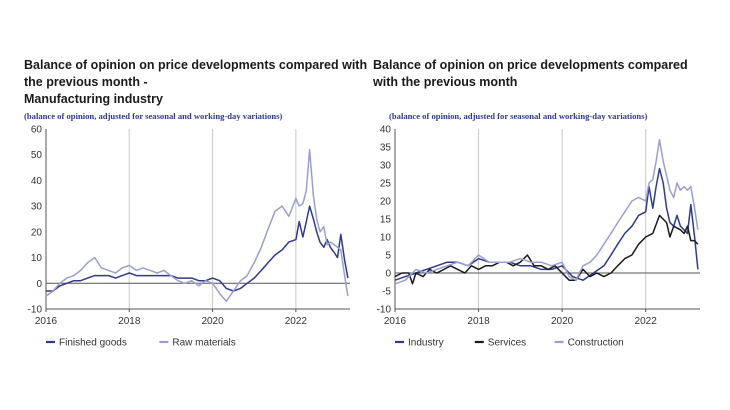 This screenshot has height=410, width=730. I want to click on legend-label: Construction, so click(596, 343).